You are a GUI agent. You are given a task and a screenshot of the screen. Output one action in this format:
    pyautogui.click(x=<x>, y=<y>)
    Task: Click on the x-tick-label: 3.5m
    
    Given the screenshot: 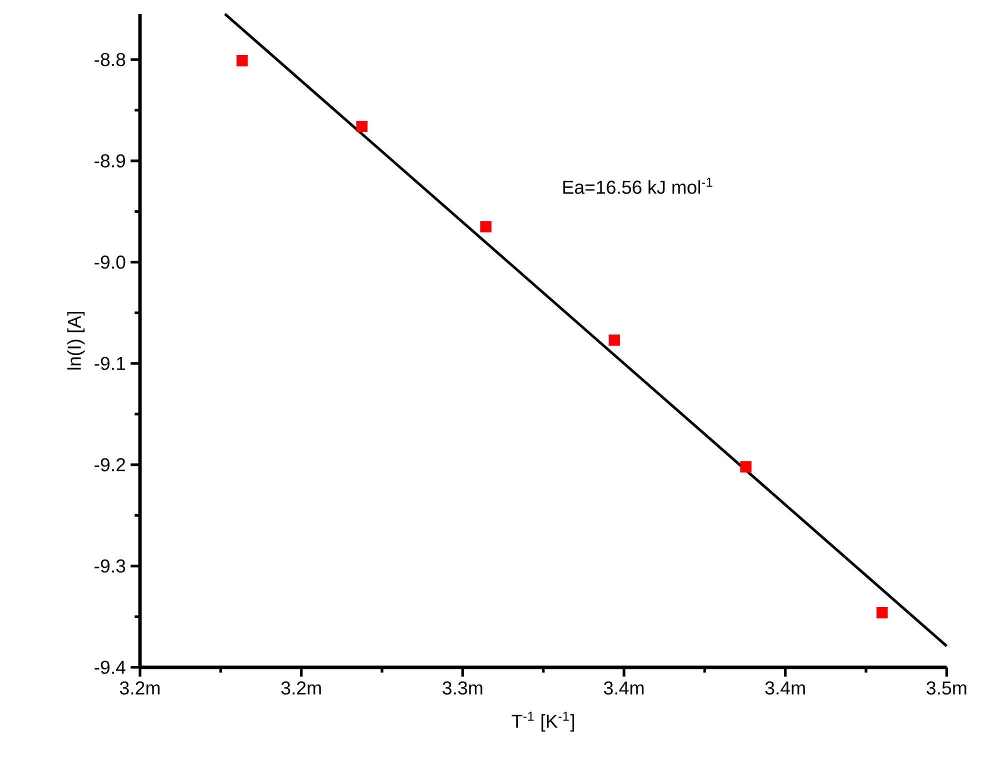 What is the action you would take?
    pyautogui.click(x=946, y=688)
    